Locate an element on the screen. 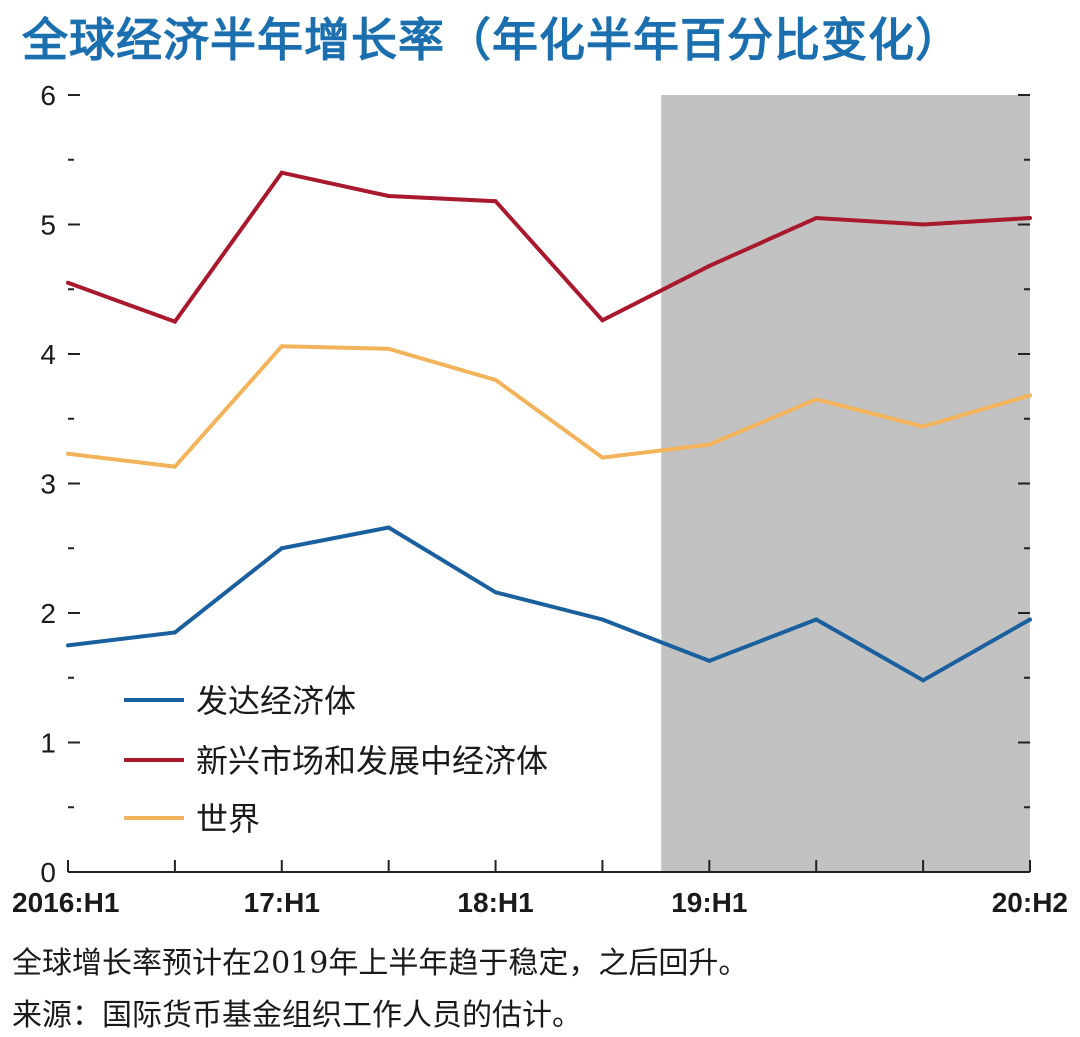 The height and width of the screenshot is (1037, 1080). y-tick-label: 5 is located at coordinates (48, 225).